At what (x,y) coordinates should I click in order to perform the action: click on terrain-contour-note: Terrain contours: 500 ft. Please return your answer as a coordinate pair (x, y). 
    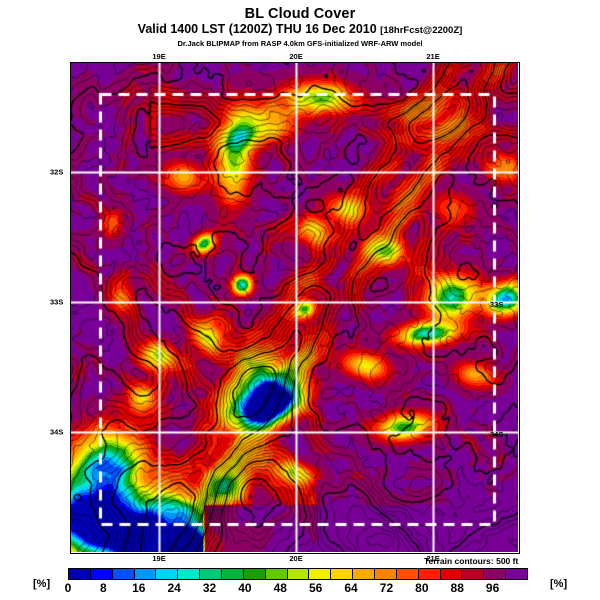
    Looking at the image, I should click on (471, 561).